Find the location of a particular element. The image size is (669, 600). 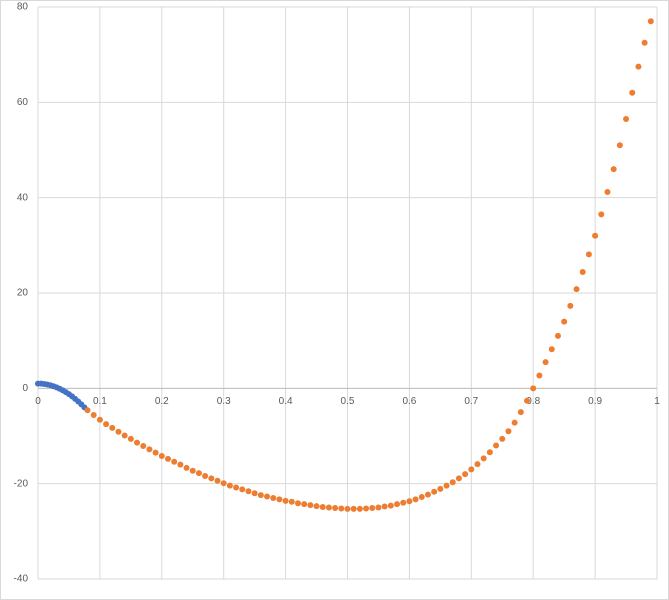

y-tick-label: 0 is located at coordinates (25, 388).